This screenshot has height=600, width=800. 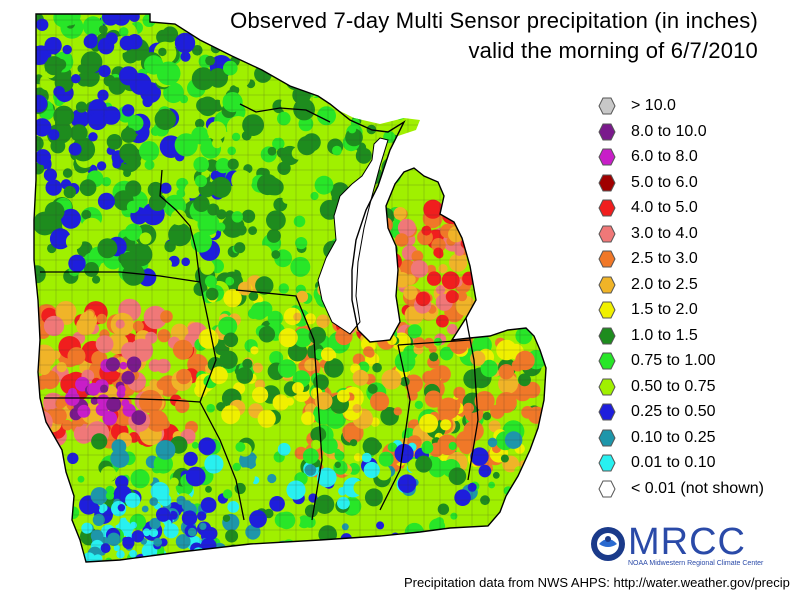 I want to click on legend-label: 3.0 to 4.0, so click(x=664, y=233).